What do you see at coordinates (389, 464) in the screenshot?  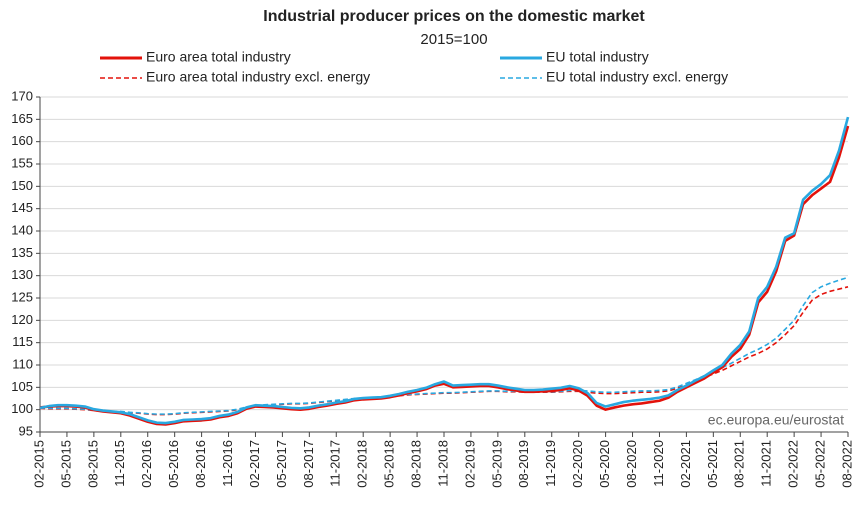 I see `x-tick-label: 05-2018` at bounding box center [389, 464].